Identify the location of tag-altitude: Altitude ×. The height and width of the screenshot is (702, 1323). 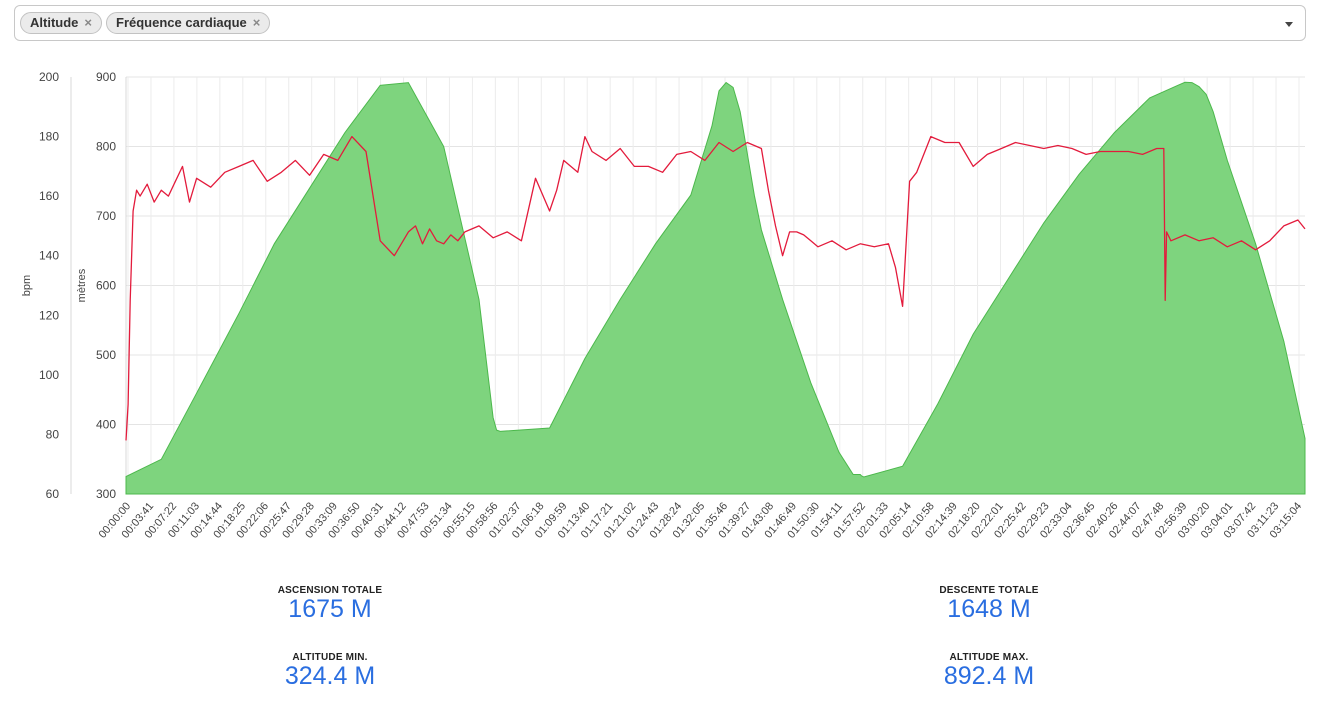
(61, 23).